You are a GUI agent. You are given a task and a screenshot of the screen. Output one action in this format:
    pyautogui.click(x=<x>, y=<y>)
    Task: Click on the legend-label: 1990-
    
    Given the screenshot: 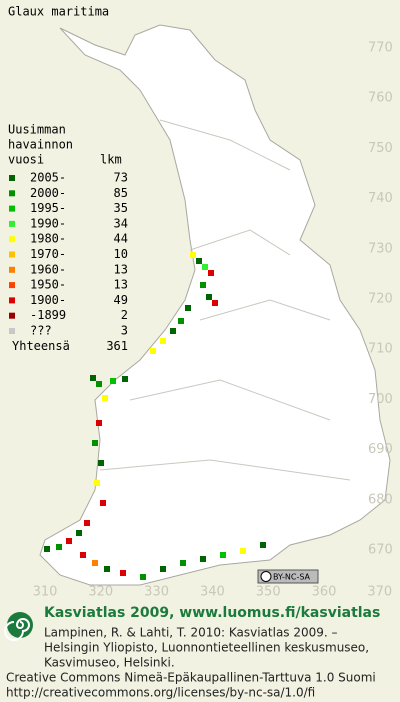 What is the action you would take?
    pyautogui.click(x=48, y=223)
    